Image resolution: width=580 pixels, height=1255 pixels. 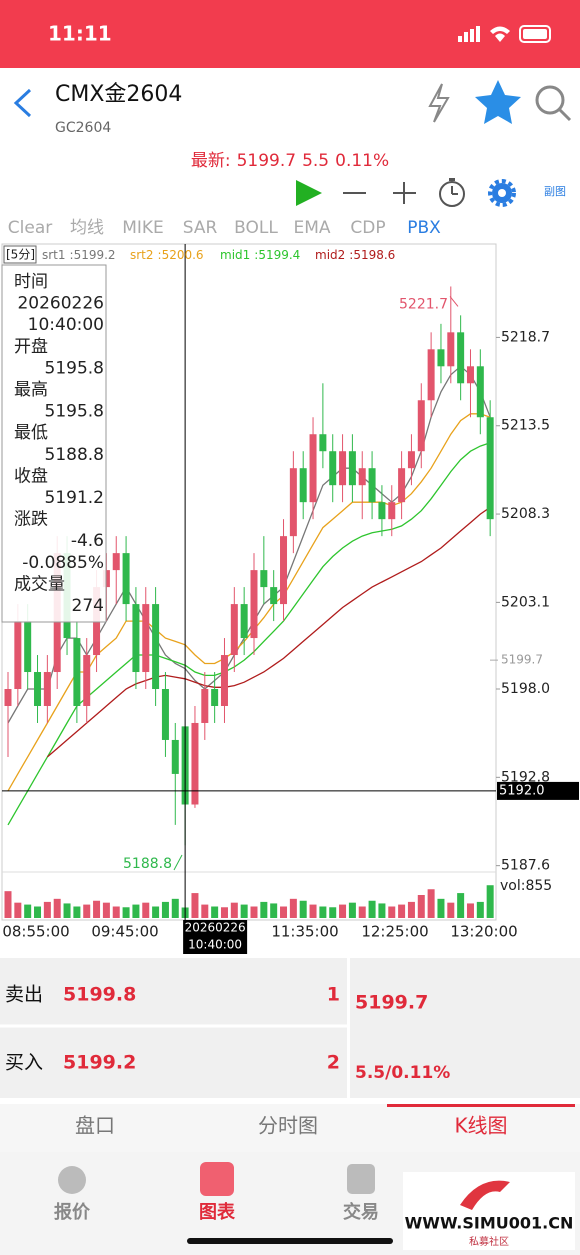 What do you see at coordinates (361, 1212) in the screenshot?
I see `nav-label: 交易` at bounding box center [361, 1212].